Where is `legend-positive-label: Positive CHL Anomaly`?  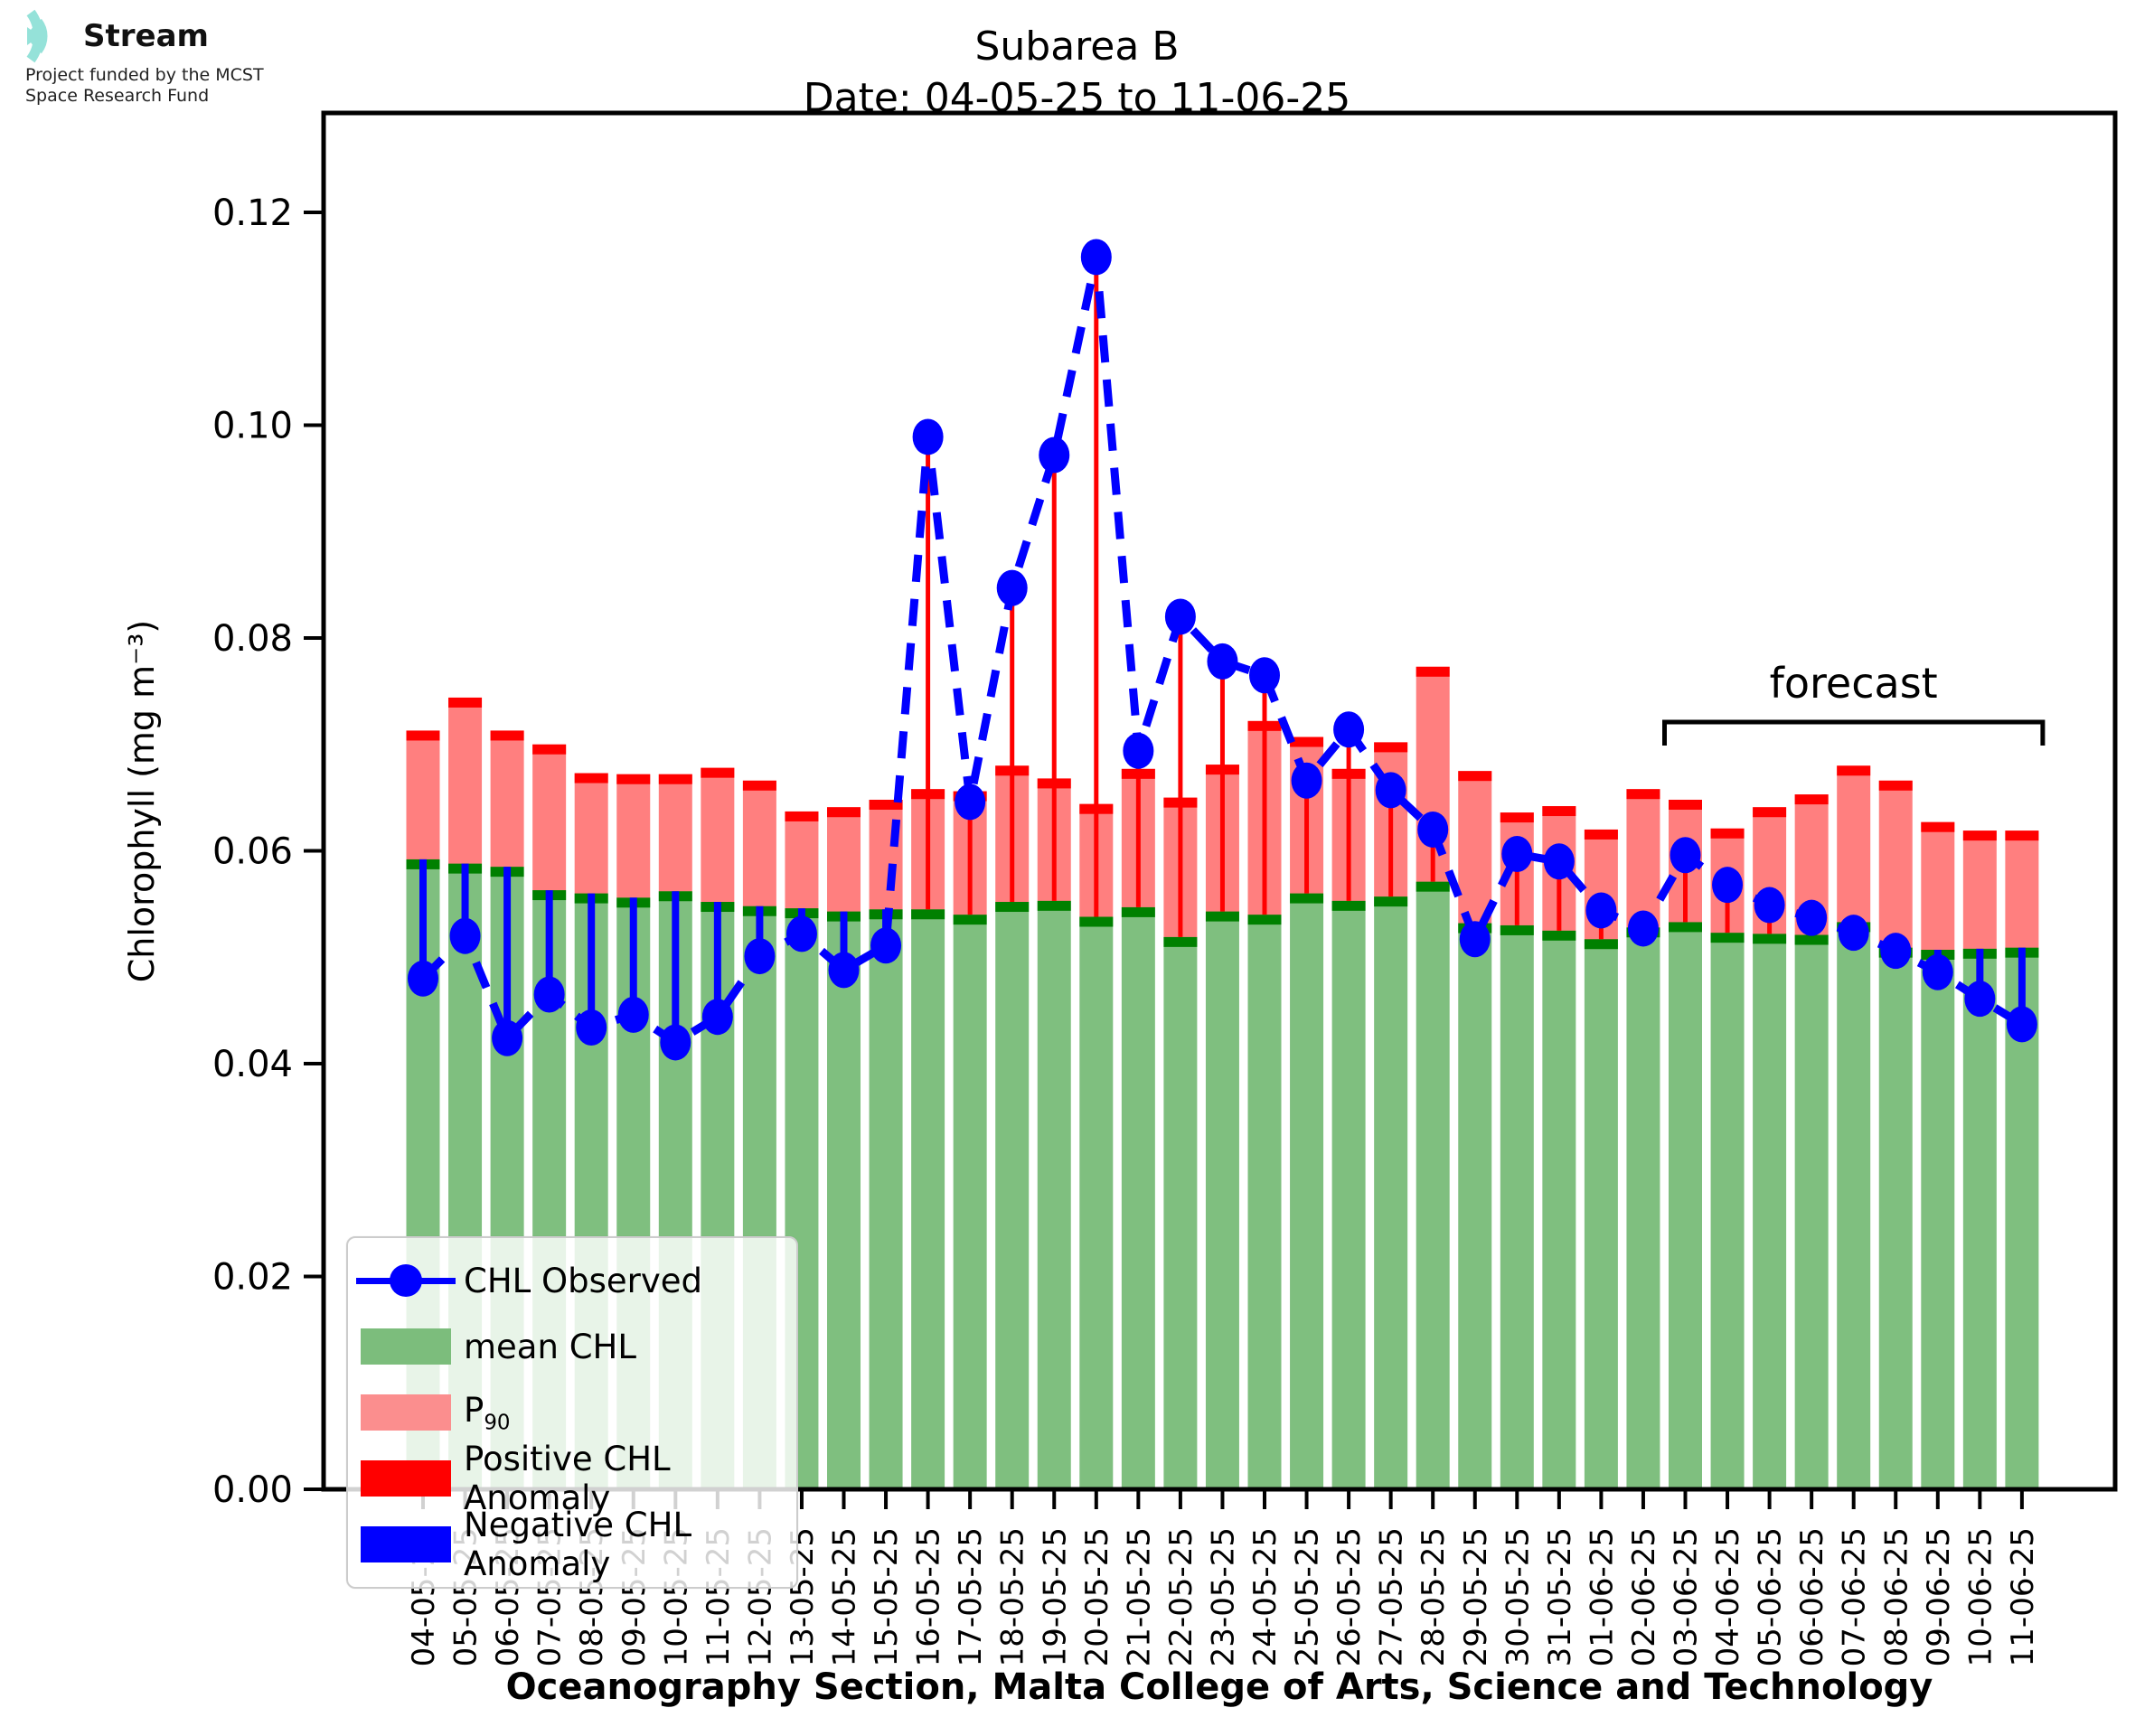 legend-positive-label: Positive CHL Anomaly is located at coordinates (567, 1478).